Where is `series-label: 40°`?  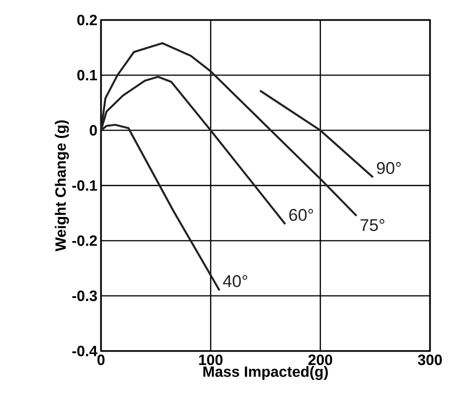 series-label: 40° is located at coordinates (235, 281).